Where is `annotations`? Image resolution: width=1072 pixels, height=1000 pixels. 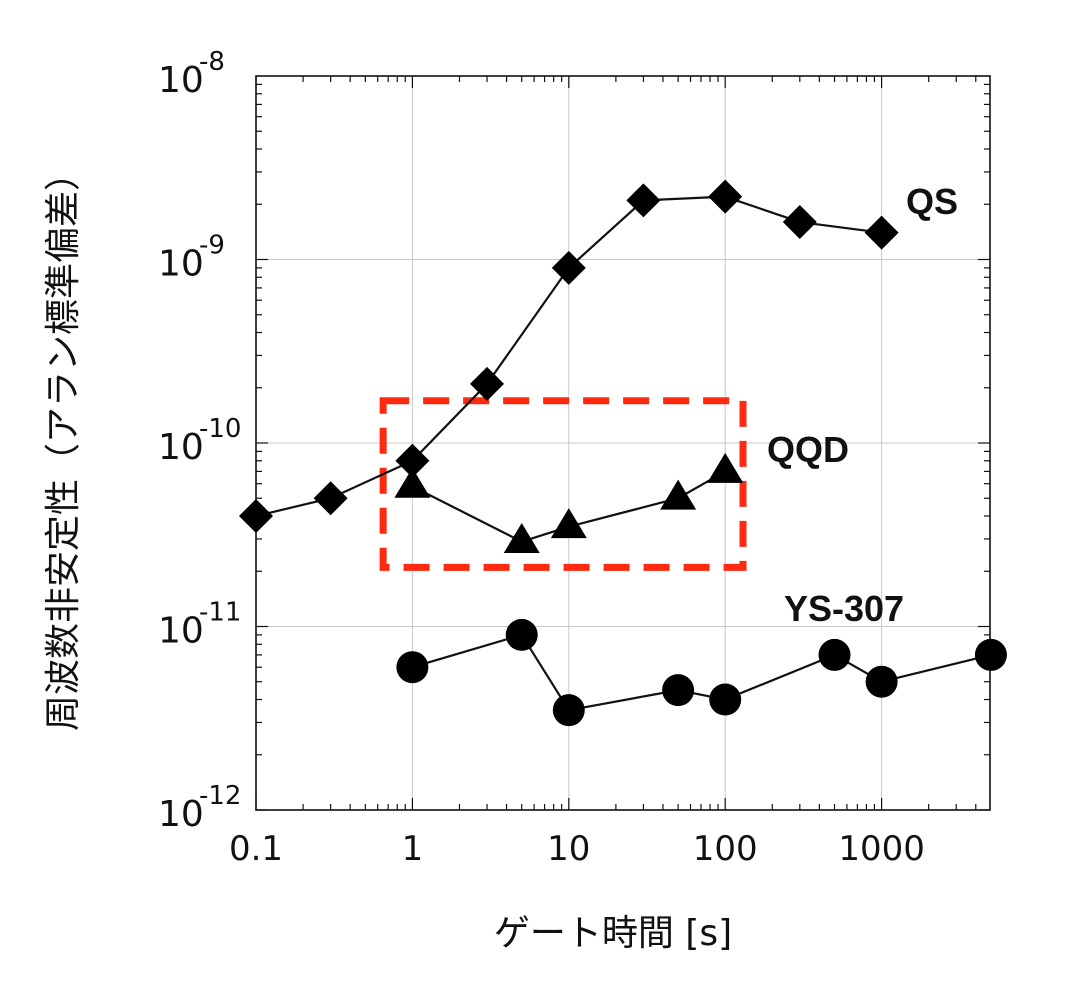
annotations is located at coordinates (563, 484).